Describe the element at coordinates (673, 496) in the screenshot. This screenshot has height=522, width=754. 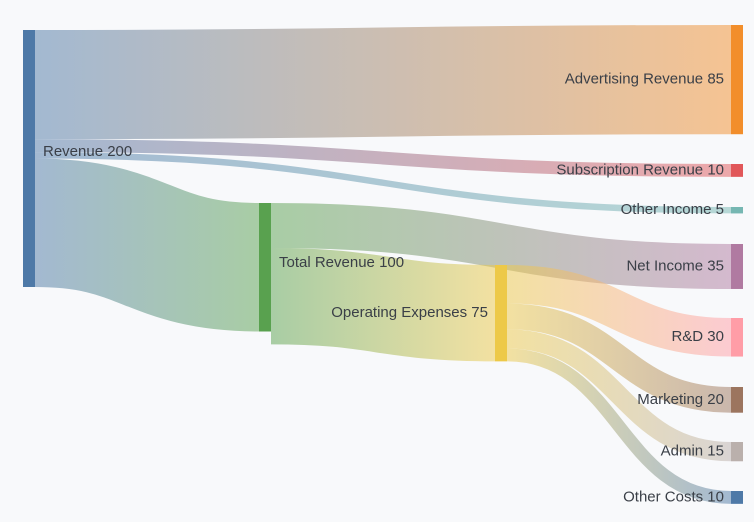
I see `node-label-other-costs: Other Costs 10` at that location.